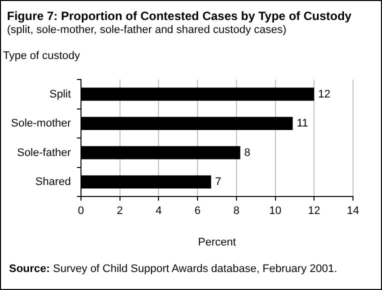  What do you see at coordinates (218, 182) in the screenshot?
I see `data-label: 7` at bounding box center [218, 182].